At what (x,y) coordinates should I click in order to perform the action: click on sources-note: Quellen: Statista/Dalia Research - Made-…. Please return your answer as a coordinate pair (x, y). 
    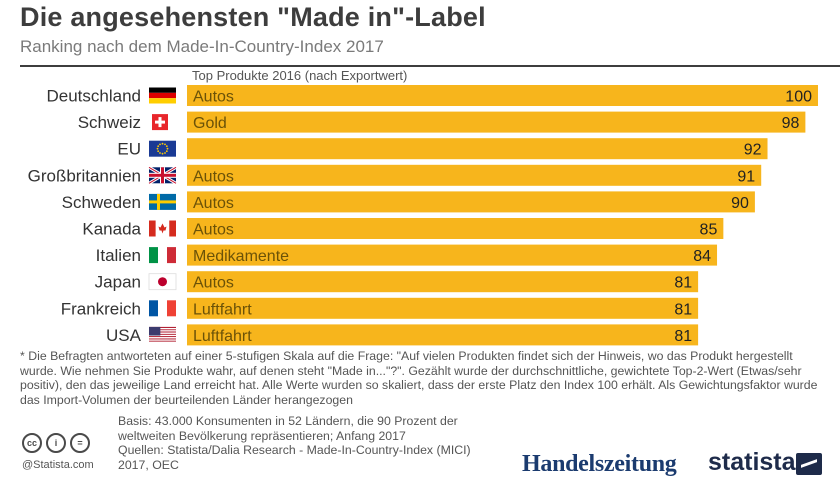
    Looking at the image, I should click on (294, 457).